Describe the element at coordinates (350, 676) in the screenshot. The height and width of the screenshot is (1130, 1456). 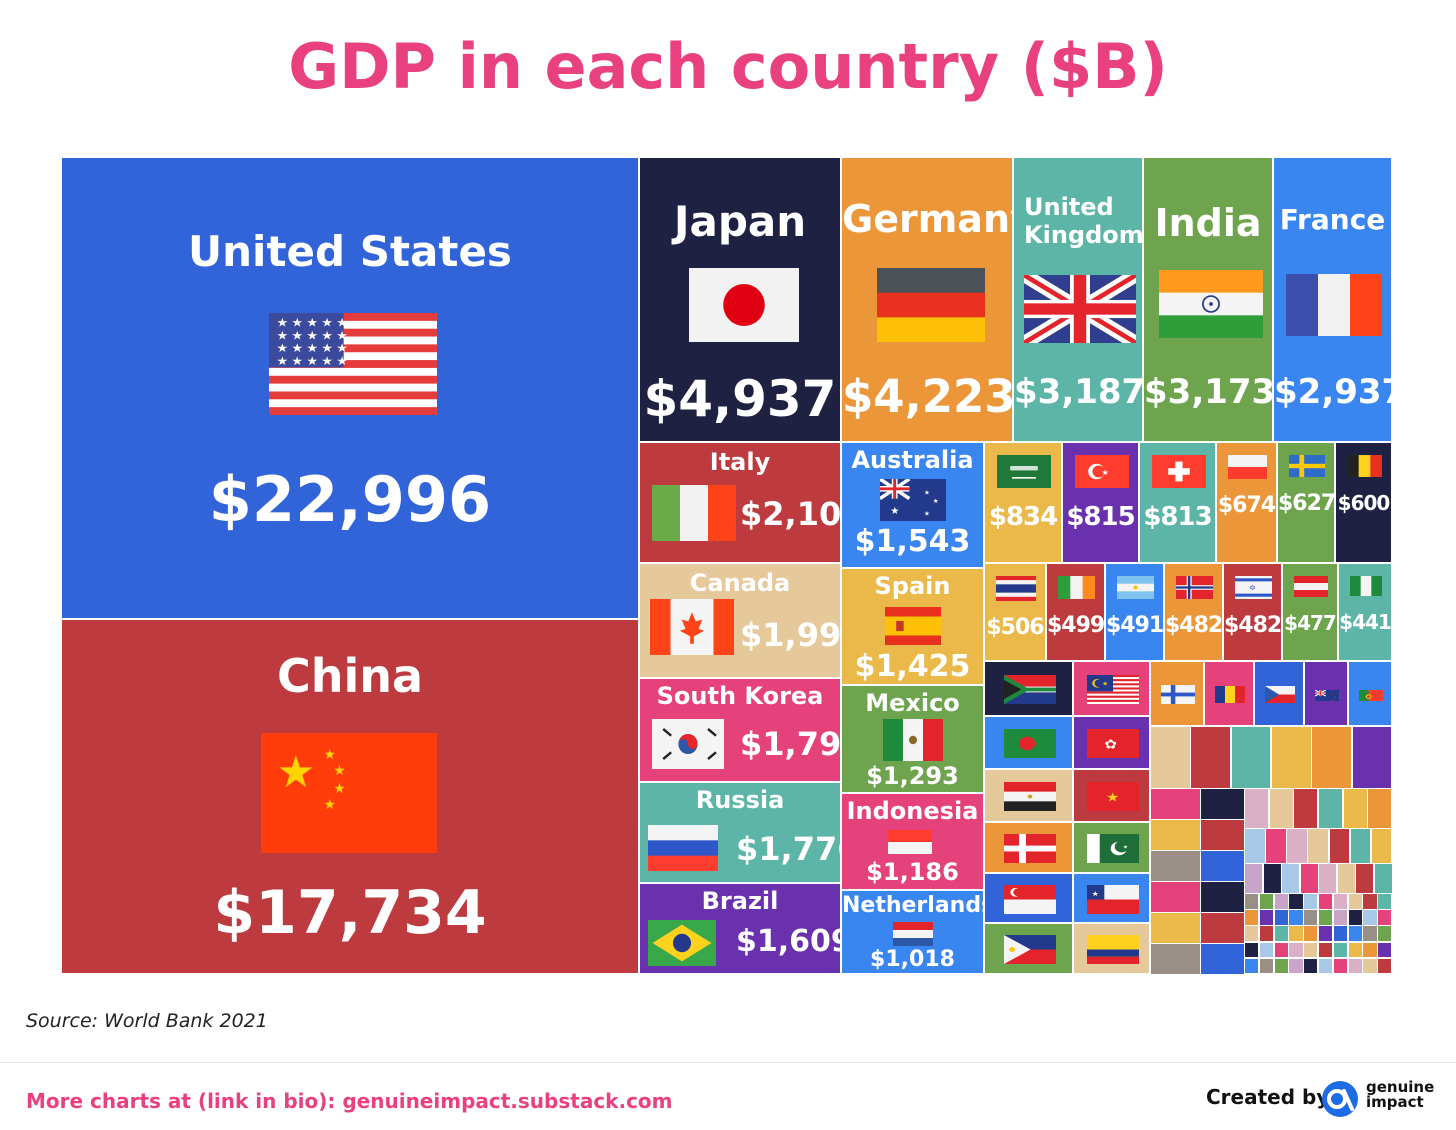
I see `country-name: China` at that location.